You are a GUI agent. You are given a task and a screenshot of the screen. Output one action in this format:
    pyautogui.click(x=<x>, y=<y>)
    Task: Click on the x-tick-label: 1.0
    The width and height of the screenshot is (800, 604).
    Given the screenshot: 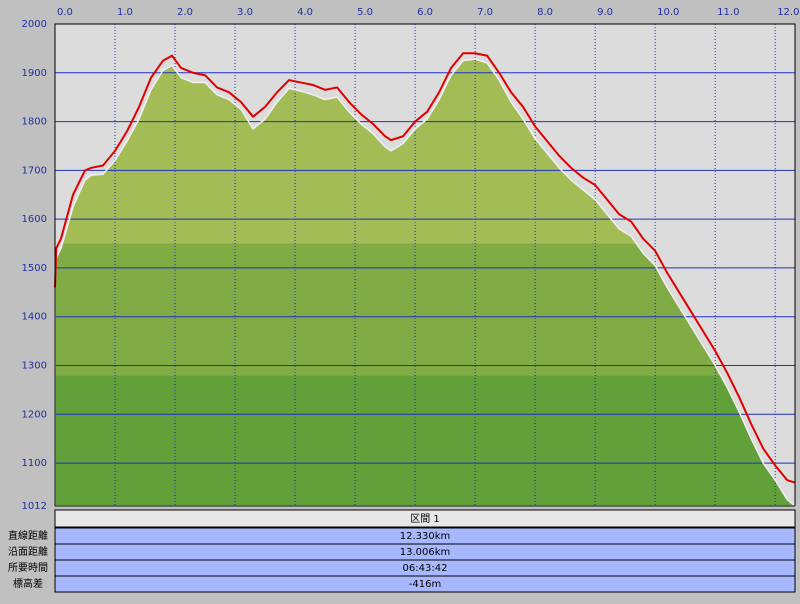 What is the action you would take?
    pyautogui.click(x=125, y=12)
    